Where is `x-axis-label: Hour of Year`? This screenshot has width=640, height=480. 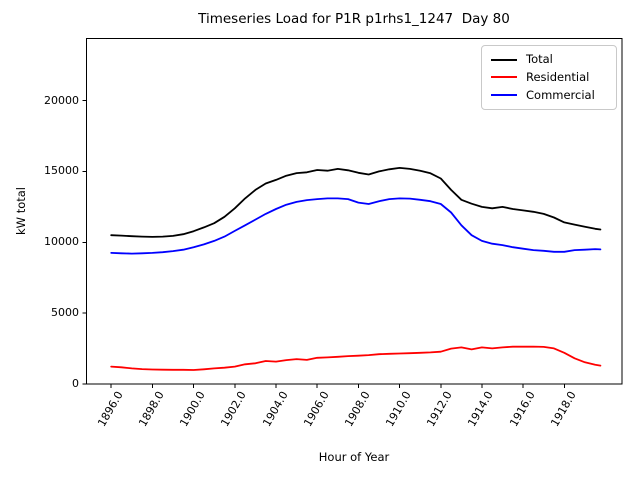 x-axis-label: Hour of Year is located at coordinates (354, 457).